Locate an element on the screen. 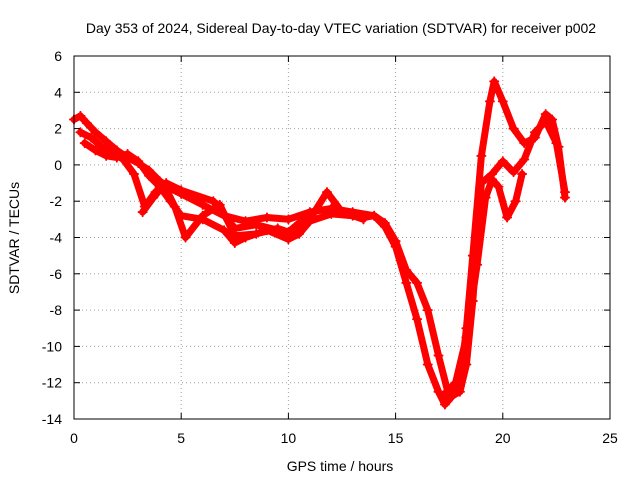 The image size is (640, 480). y-tick-label: -6 is located at coordinates (56, 274).